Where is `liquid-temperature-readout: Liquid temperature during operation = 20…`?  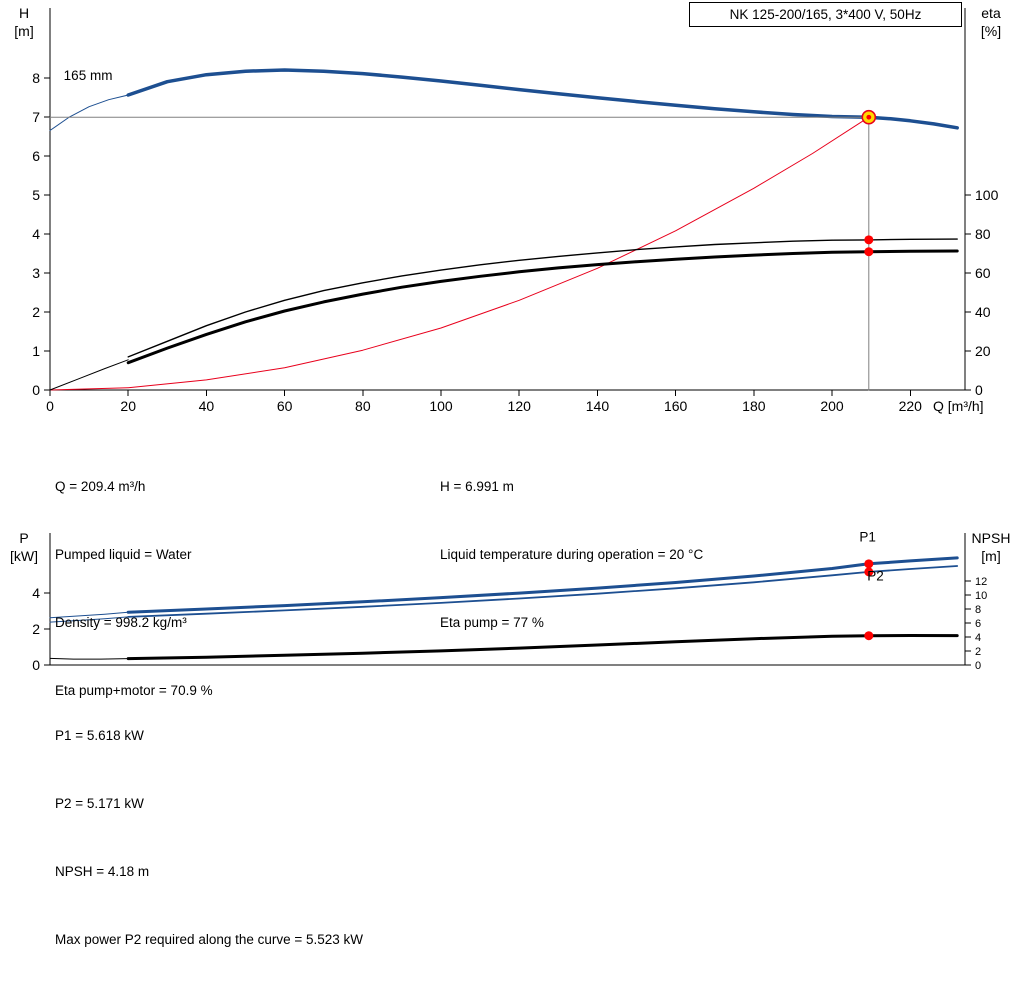 liquid-temperature-readout: Liquid temperature during operation = 20… is located at coordinates (572, 554).